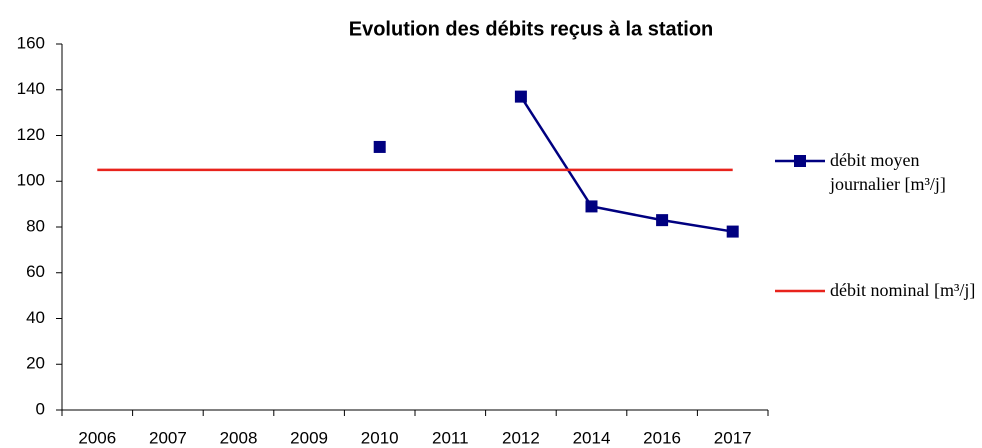 The width and height of the screenshot is (982, 448). Describe the element at coordinates (800, 161) in the screenshot. I see `legend-marker` at that location.